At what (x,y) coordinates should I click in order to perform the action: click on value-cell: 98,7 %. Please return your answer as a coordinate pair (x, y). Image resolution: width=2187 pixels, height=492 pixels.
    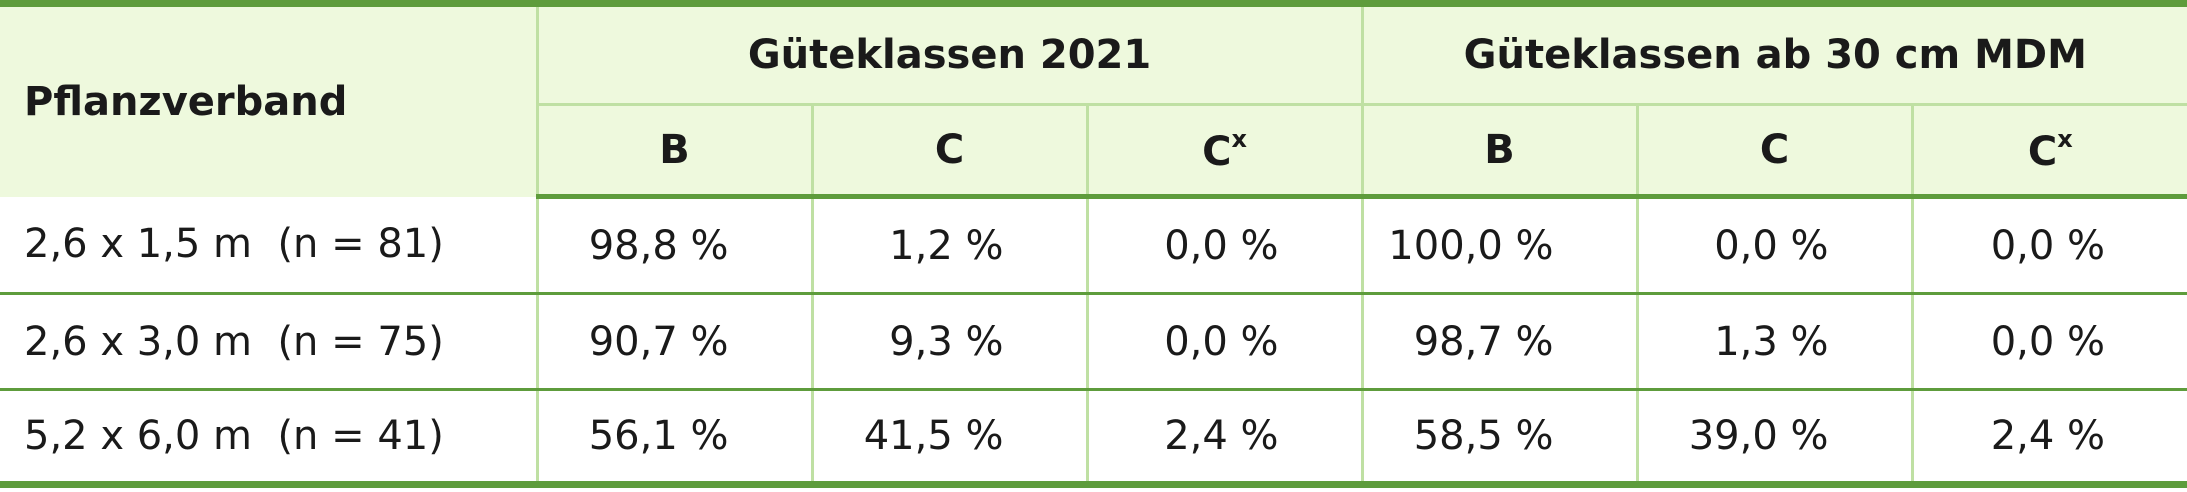
    Looking at the image, I should click on (1499, 342).